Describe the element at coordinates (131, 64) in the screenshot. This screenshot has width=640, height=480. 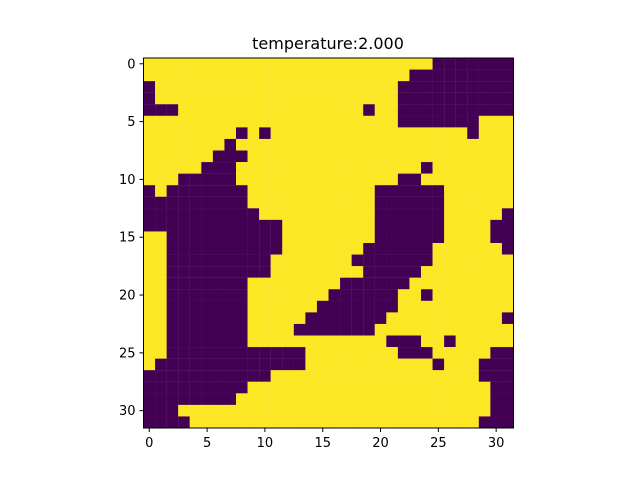
I see `y-tick-label: 0` at that location.